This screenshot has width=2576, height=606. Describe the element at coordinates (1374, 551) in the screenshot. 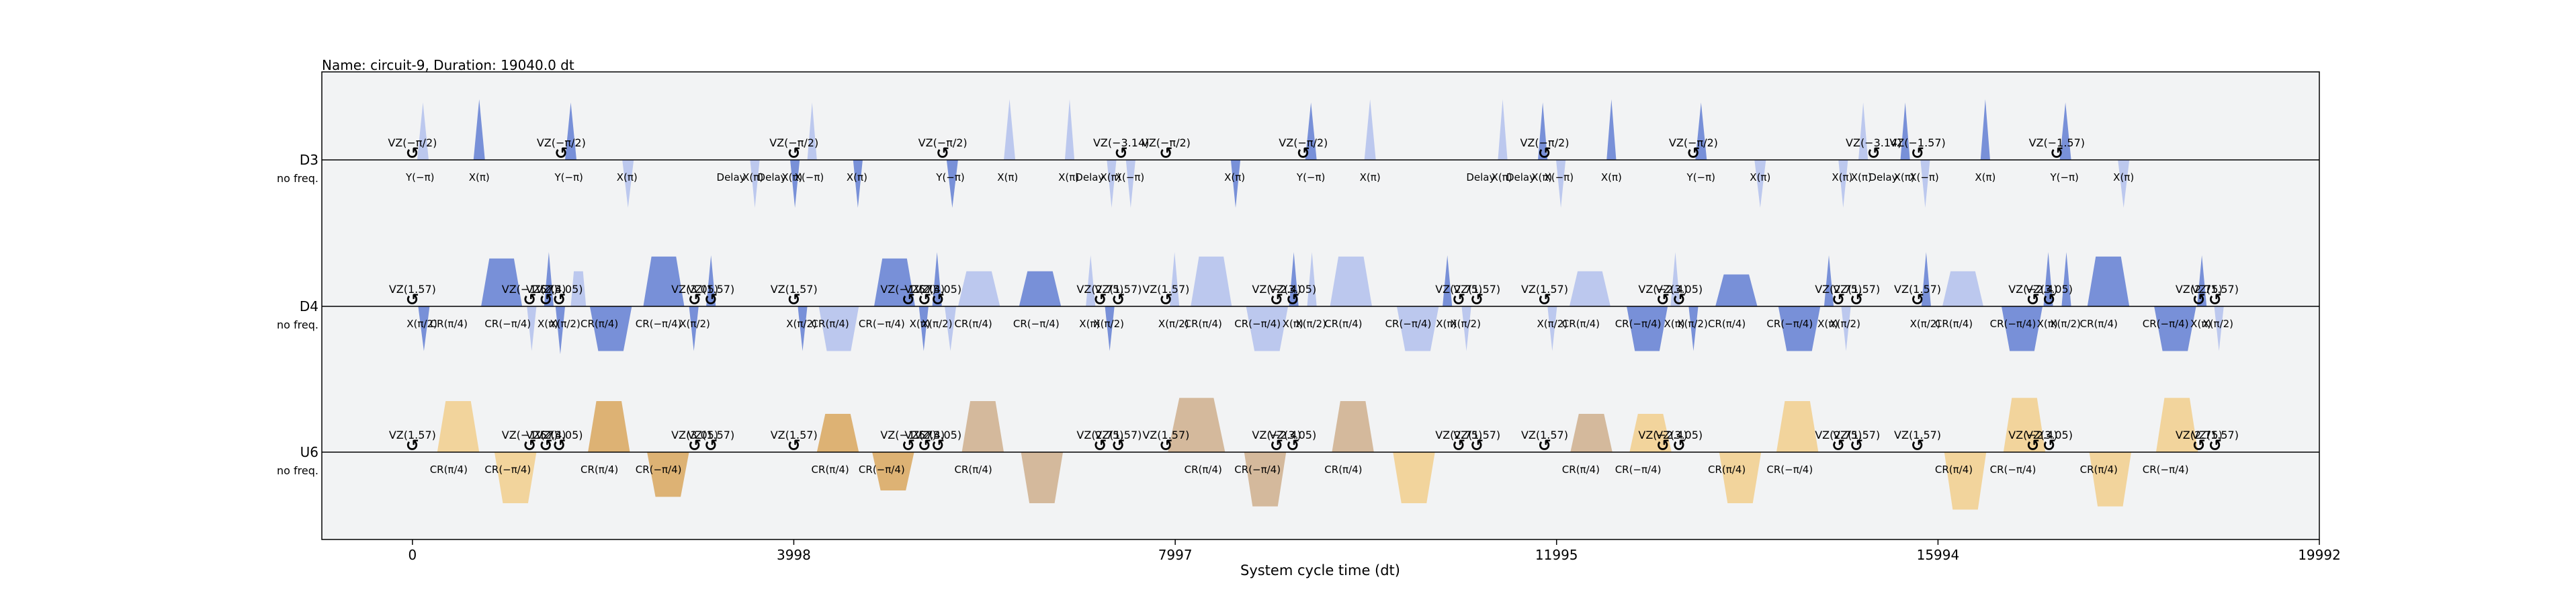

I see `x-axis: 0 3998 7997 11995 15994 19992` at that location.